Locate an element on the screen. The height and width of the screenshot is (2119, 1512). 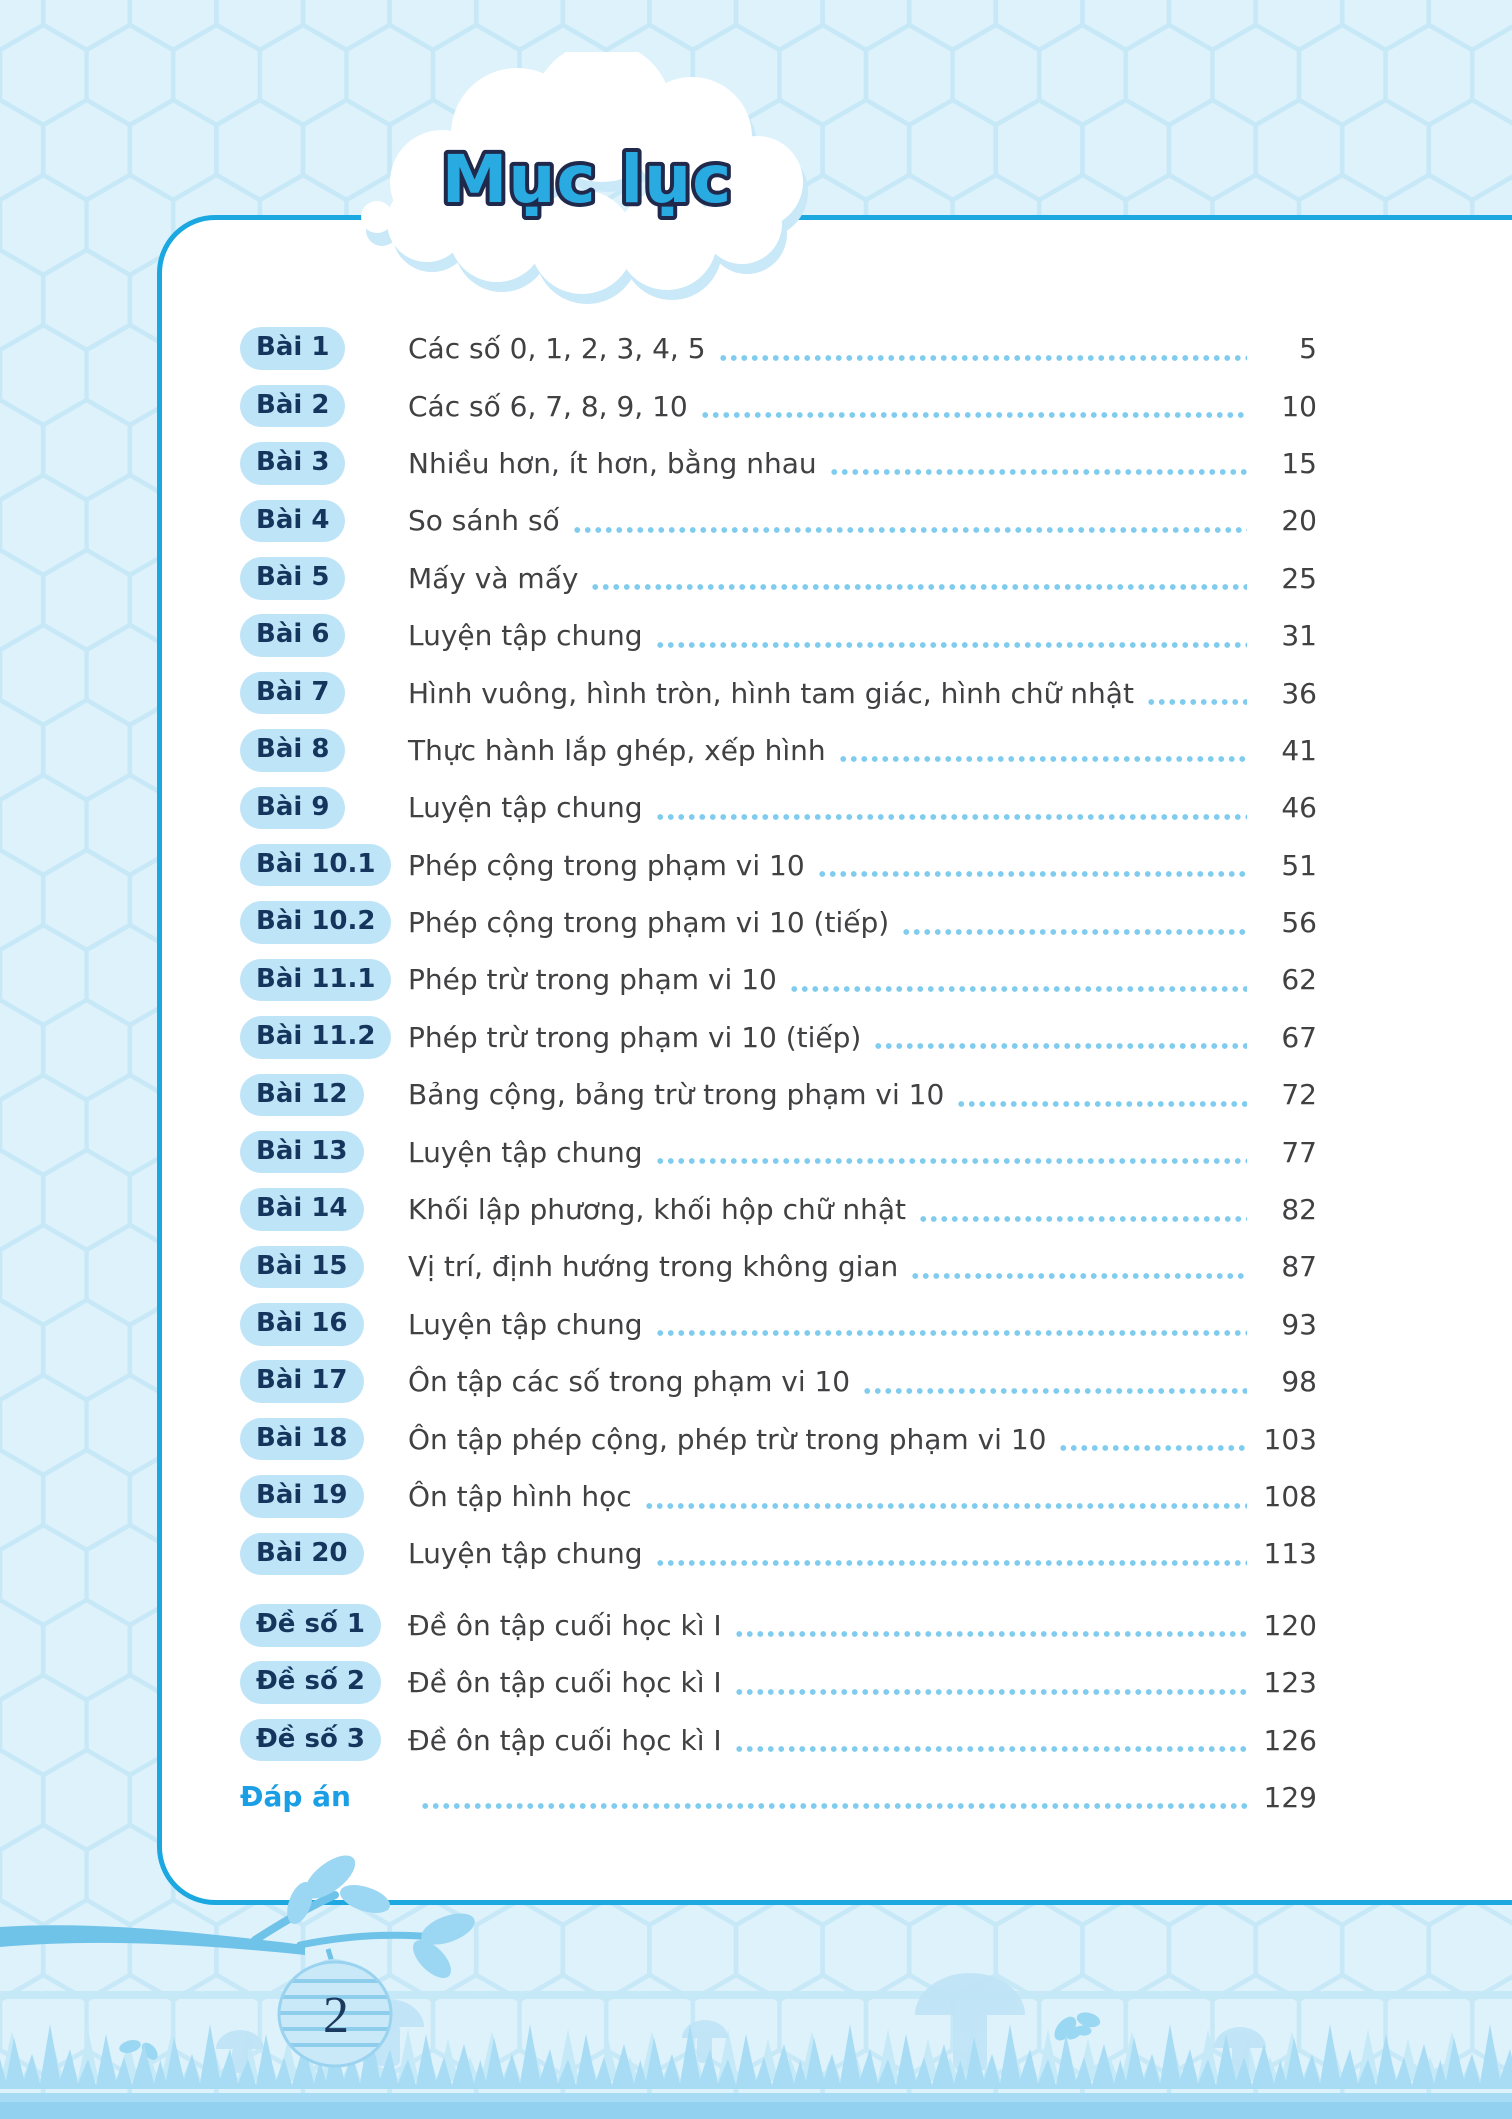
toc-row: Bài 17 Ôn tập các số trong phạm vi 10 98 is located at coordinates (778, 1381).